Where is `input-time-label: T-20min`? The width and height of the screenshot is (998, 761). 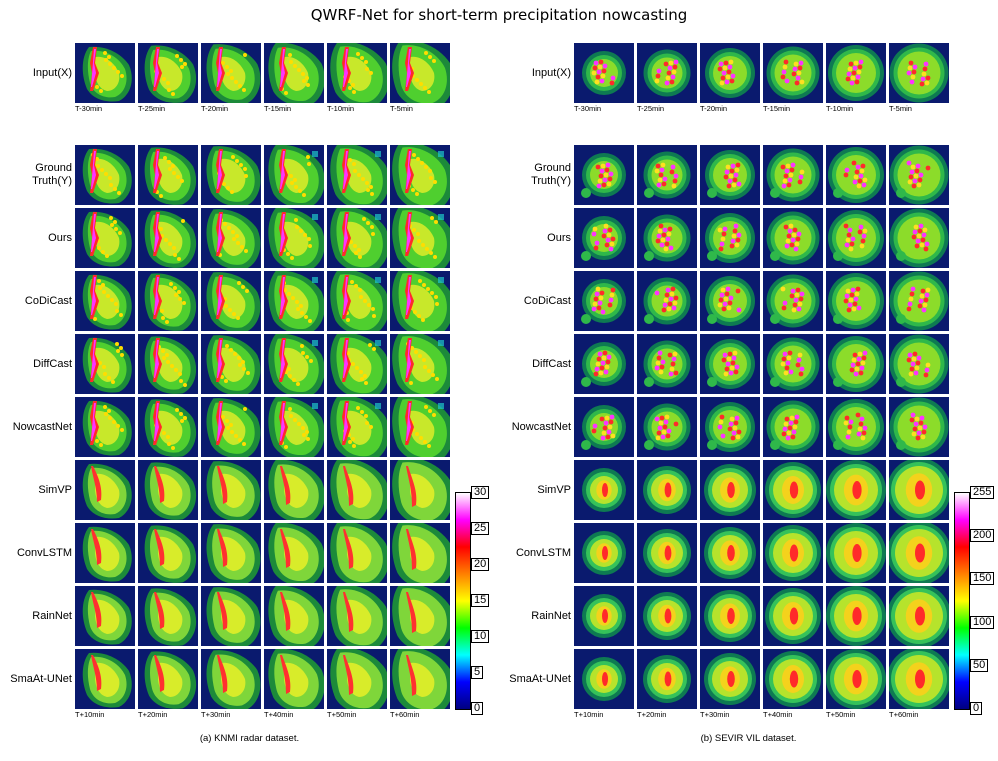
input-time-label: T-20min is located at coordinates (714, 108).